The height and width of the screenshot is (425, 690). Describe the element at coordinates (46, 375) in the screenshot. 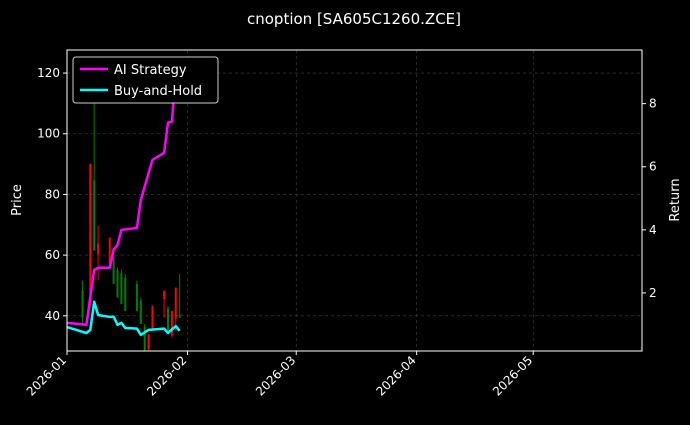

I see `x-tick-label: 2026-01` at that location.